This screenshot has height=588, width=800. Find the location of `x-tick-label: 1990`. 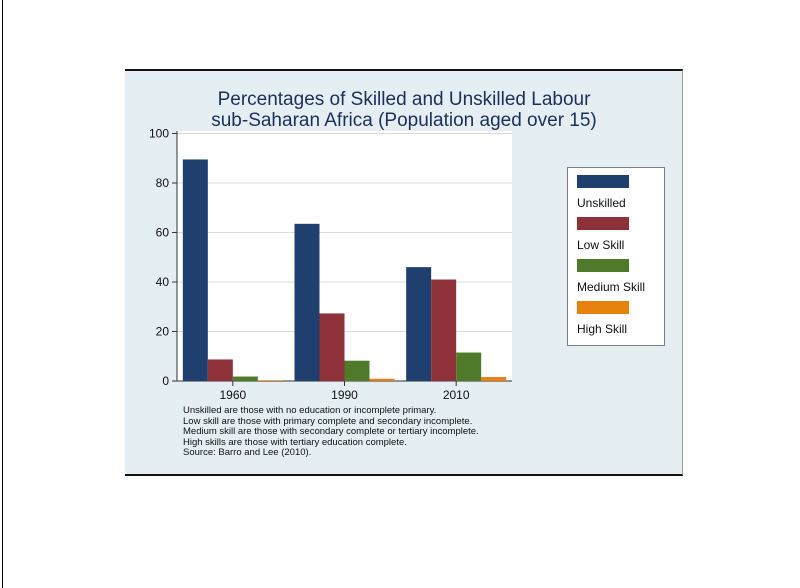

x-tick-label: 1990 is located at coordinates (344, 395).